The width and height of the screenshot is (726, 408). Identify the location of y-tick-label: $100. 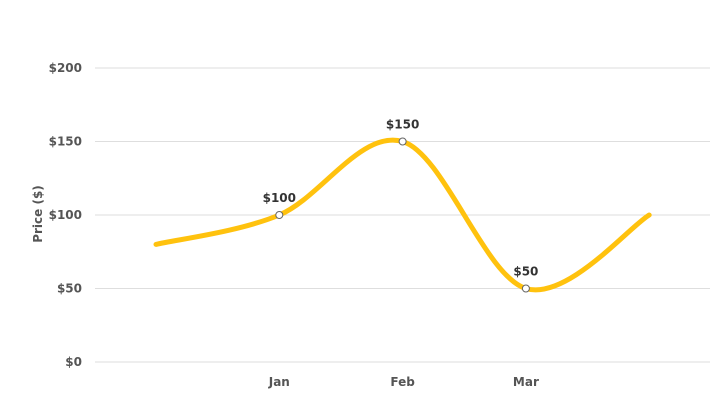
(65, 215).